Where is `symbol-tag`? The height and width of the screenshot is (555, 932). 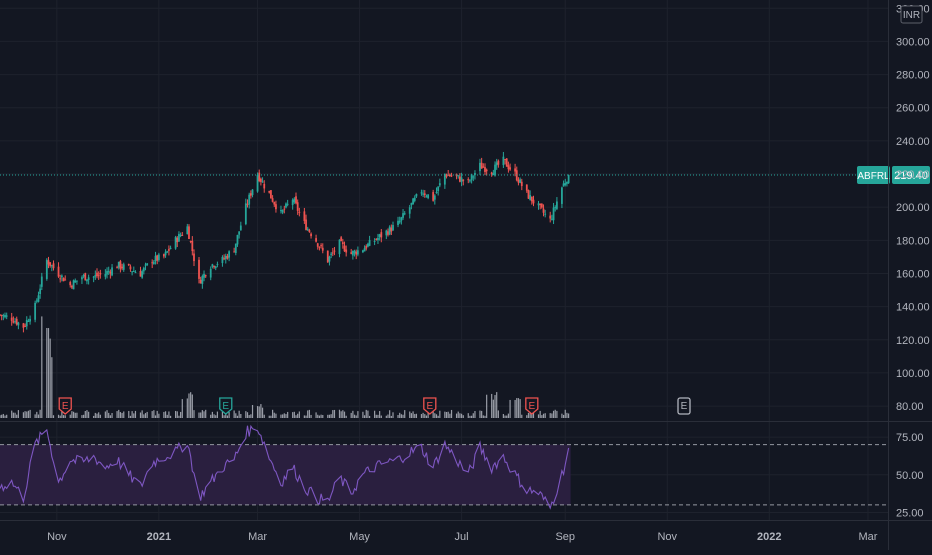 symbol-tag is located at coordinates (873, 175).